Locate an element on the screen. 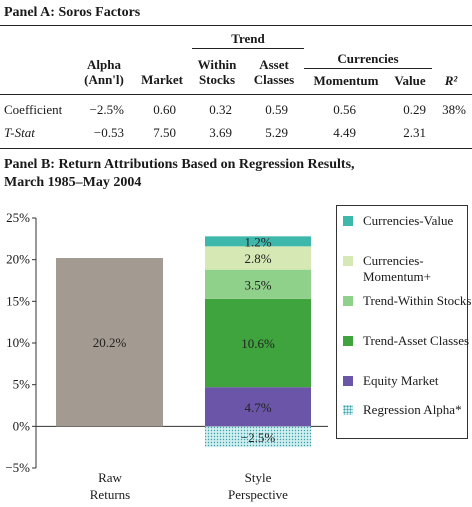 This screenshot has height=507, width=472. bar-segment-currencies-momentum is located at coordinates (258, 258).